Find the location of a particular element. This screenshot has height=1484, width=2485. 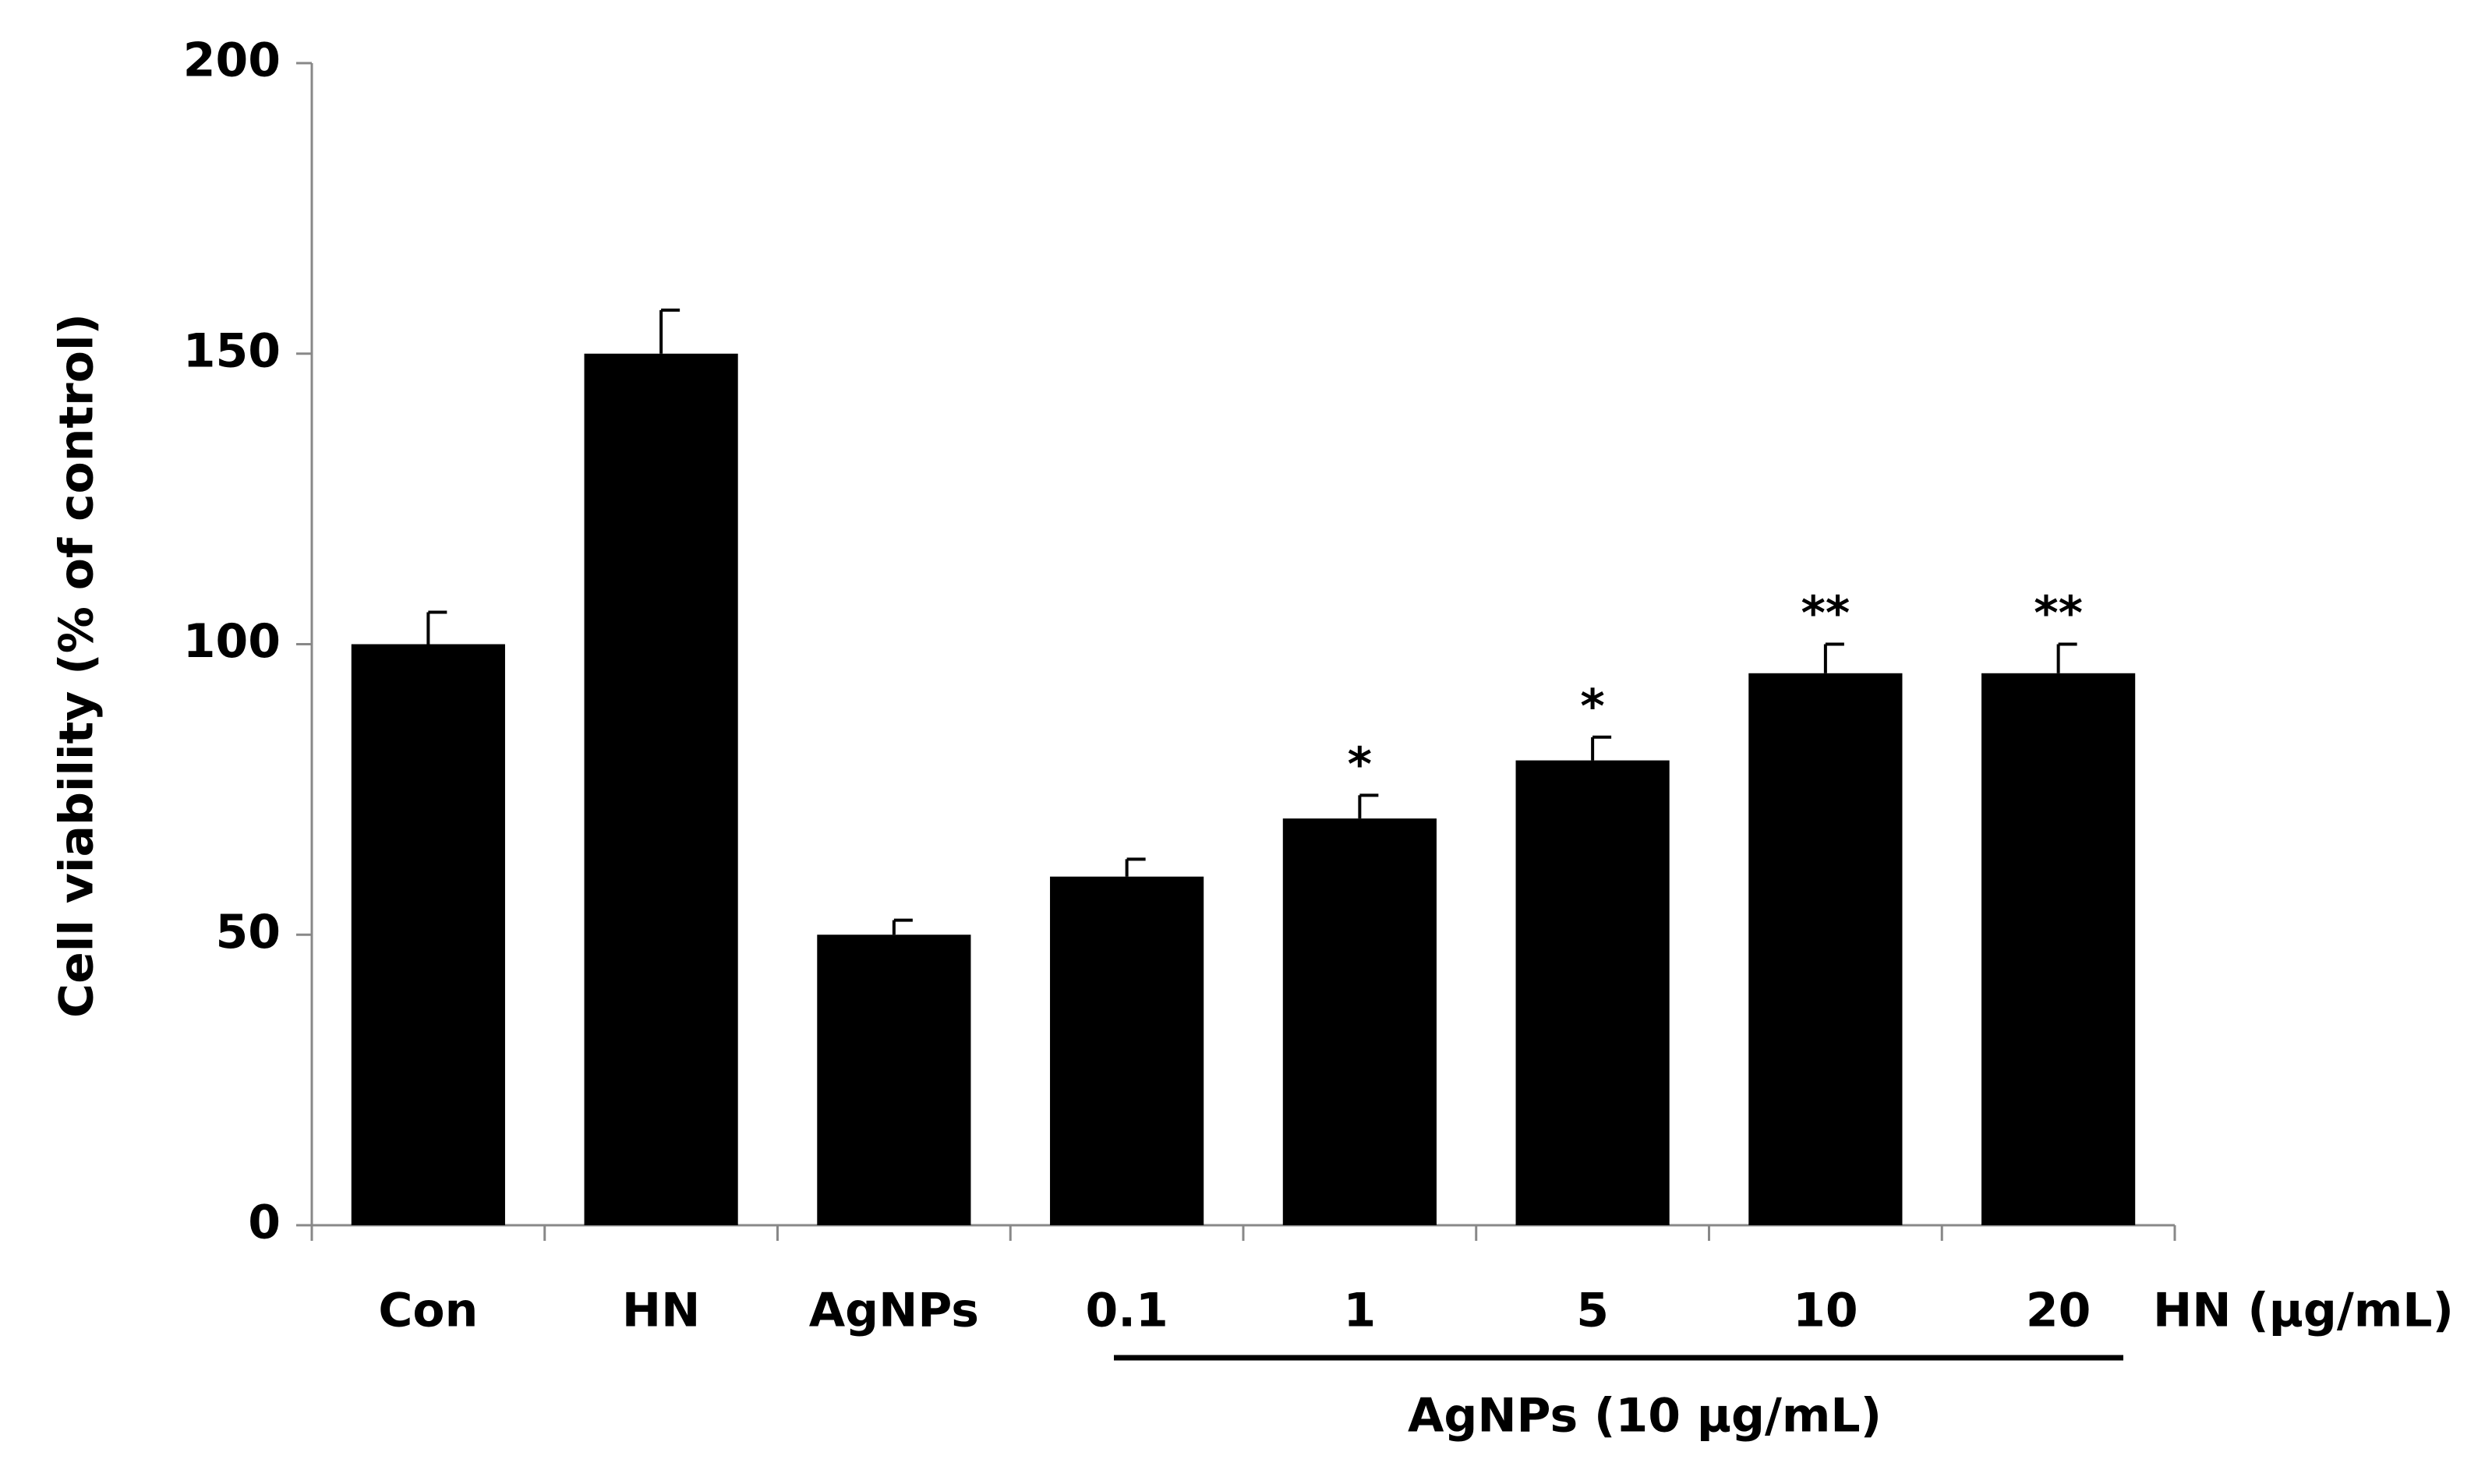

x-tick-label: 5 is located at coordinates (1593, 1311).